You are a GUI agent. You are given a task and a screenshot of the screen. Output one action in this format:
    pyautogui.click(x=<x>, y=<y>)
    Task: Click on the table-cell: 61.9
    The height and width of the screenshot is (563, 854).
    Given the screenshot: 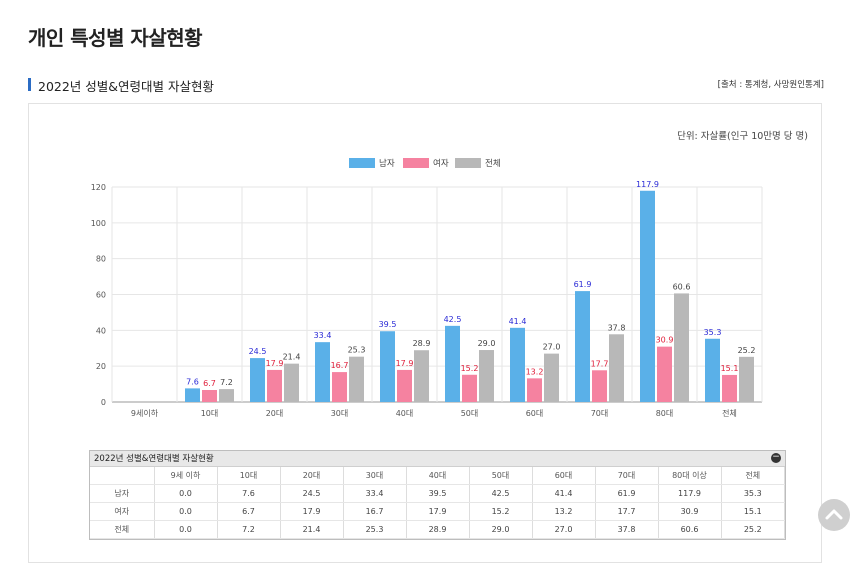 What is the action you would take?
    pyautogui.click(x=627, y=493)
    